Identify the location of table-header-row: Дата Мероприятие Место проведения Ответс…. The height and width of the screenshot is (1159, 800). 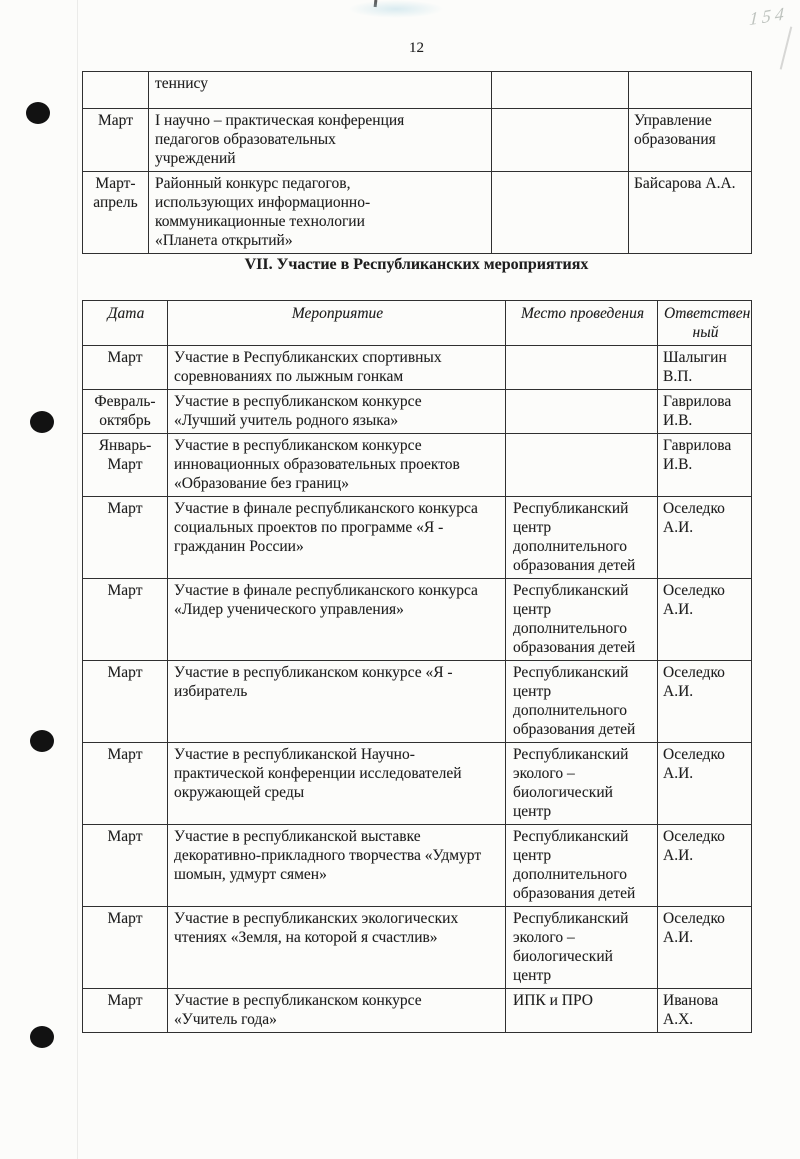
(417, 323).